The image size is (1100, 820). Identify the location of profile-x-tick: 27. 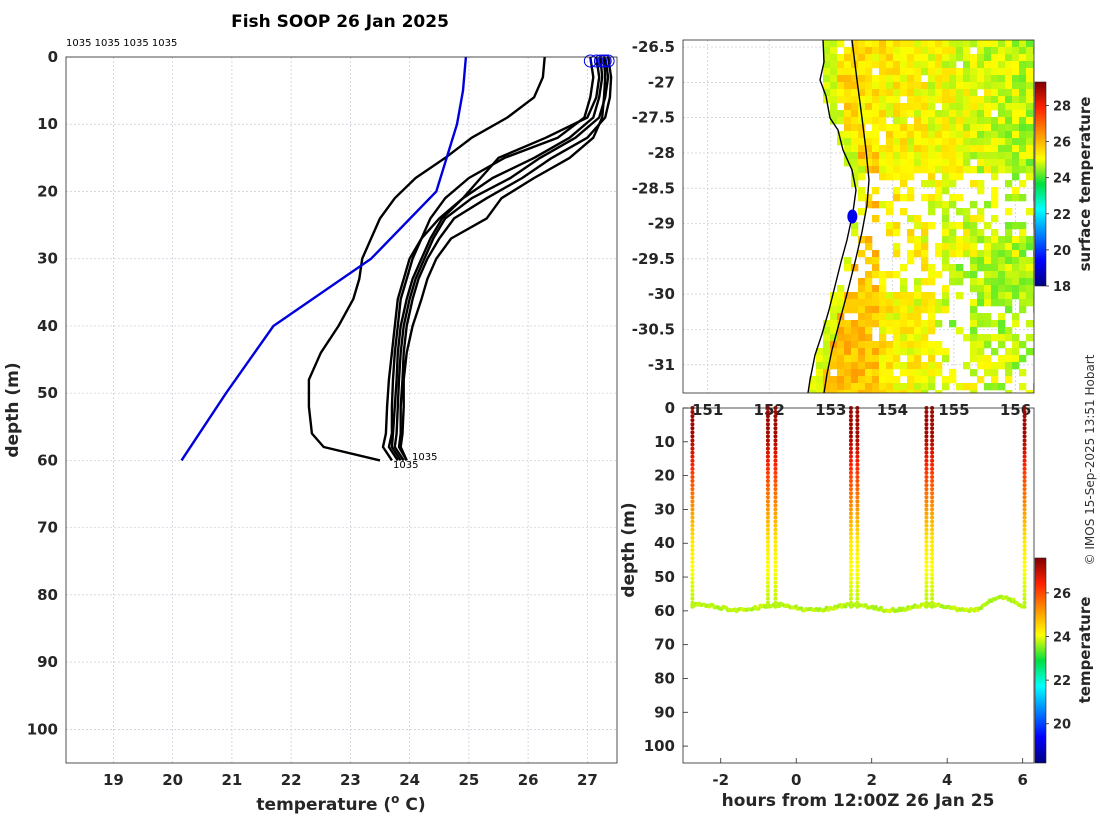
(587, 780).